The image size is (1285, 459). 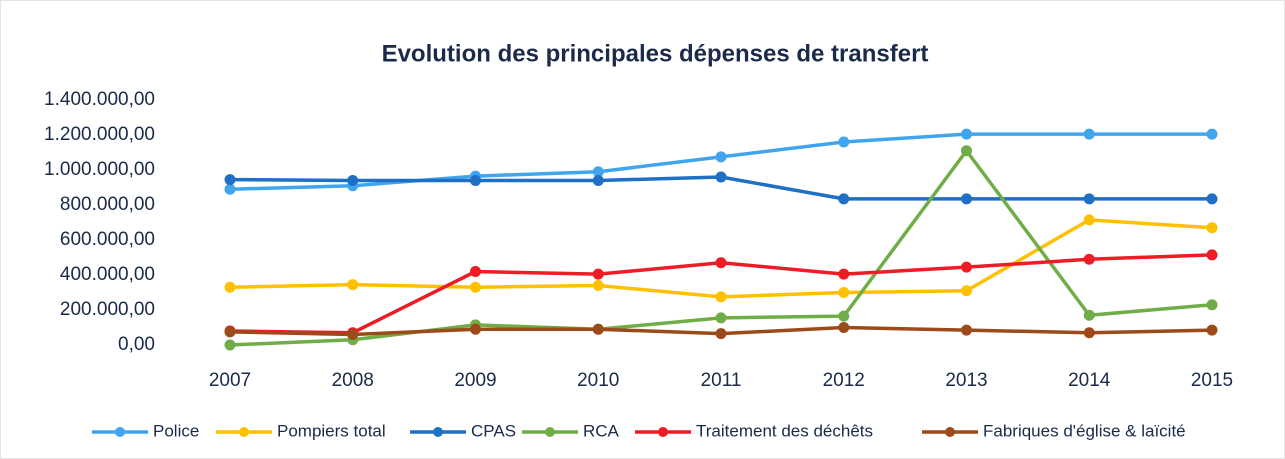 I want to click on legend-label: Police, so click(x=176, y=430).